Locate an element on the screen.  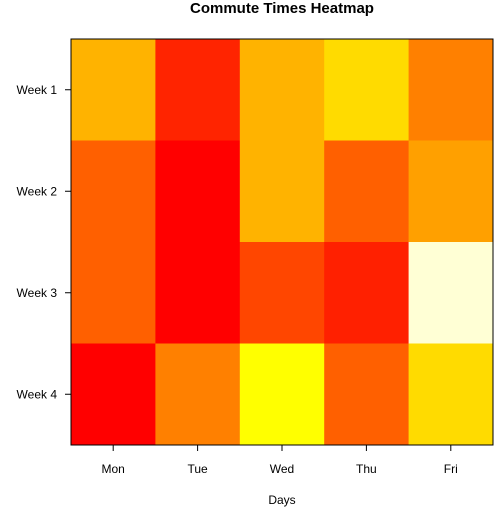
y-tick-label: Week 3 is located at coordinates (37, 293).